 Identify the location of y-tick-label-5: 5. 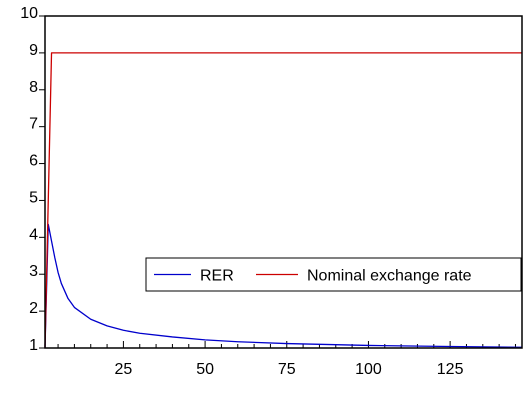
(33, 197).